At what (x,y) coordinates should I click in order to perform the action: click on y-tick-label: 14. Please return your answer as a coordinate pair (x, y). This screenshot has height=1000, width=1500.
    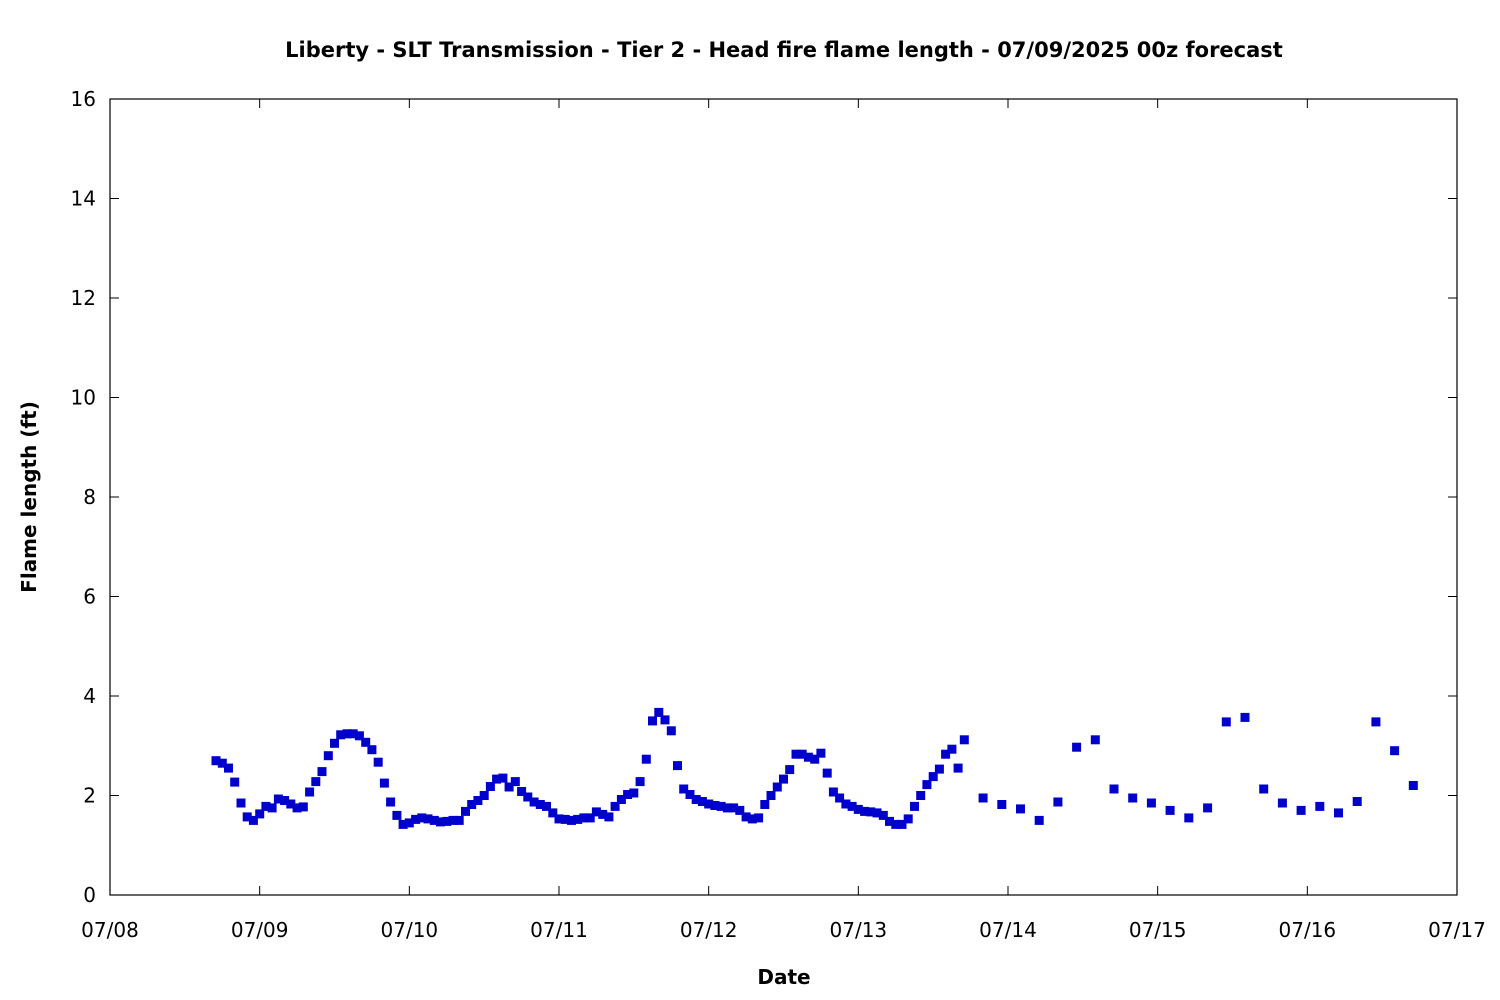
    Looking at the image, I should click on (83, 199).